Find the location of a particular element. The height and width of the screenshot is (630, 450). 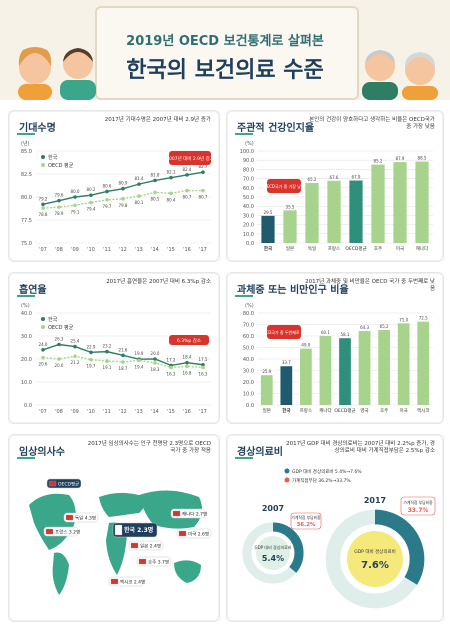

y-tick-label: 60.0 is located at coordinates (248, 337).